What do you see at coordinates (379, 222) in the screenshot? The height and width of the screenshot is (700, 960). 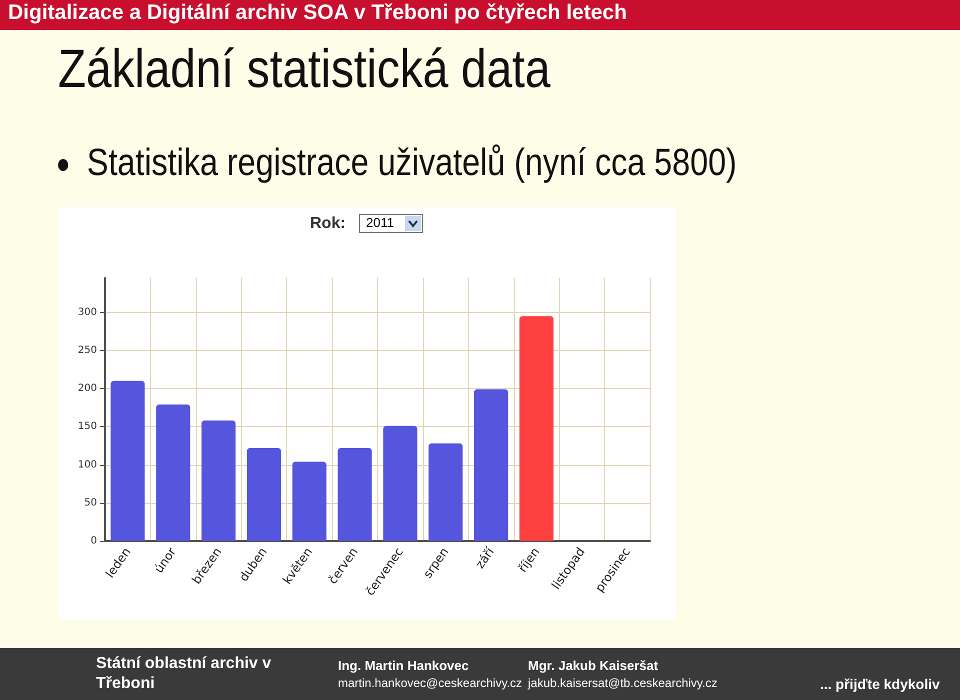 I see `text: 2011` at bounding box center [379, 222].